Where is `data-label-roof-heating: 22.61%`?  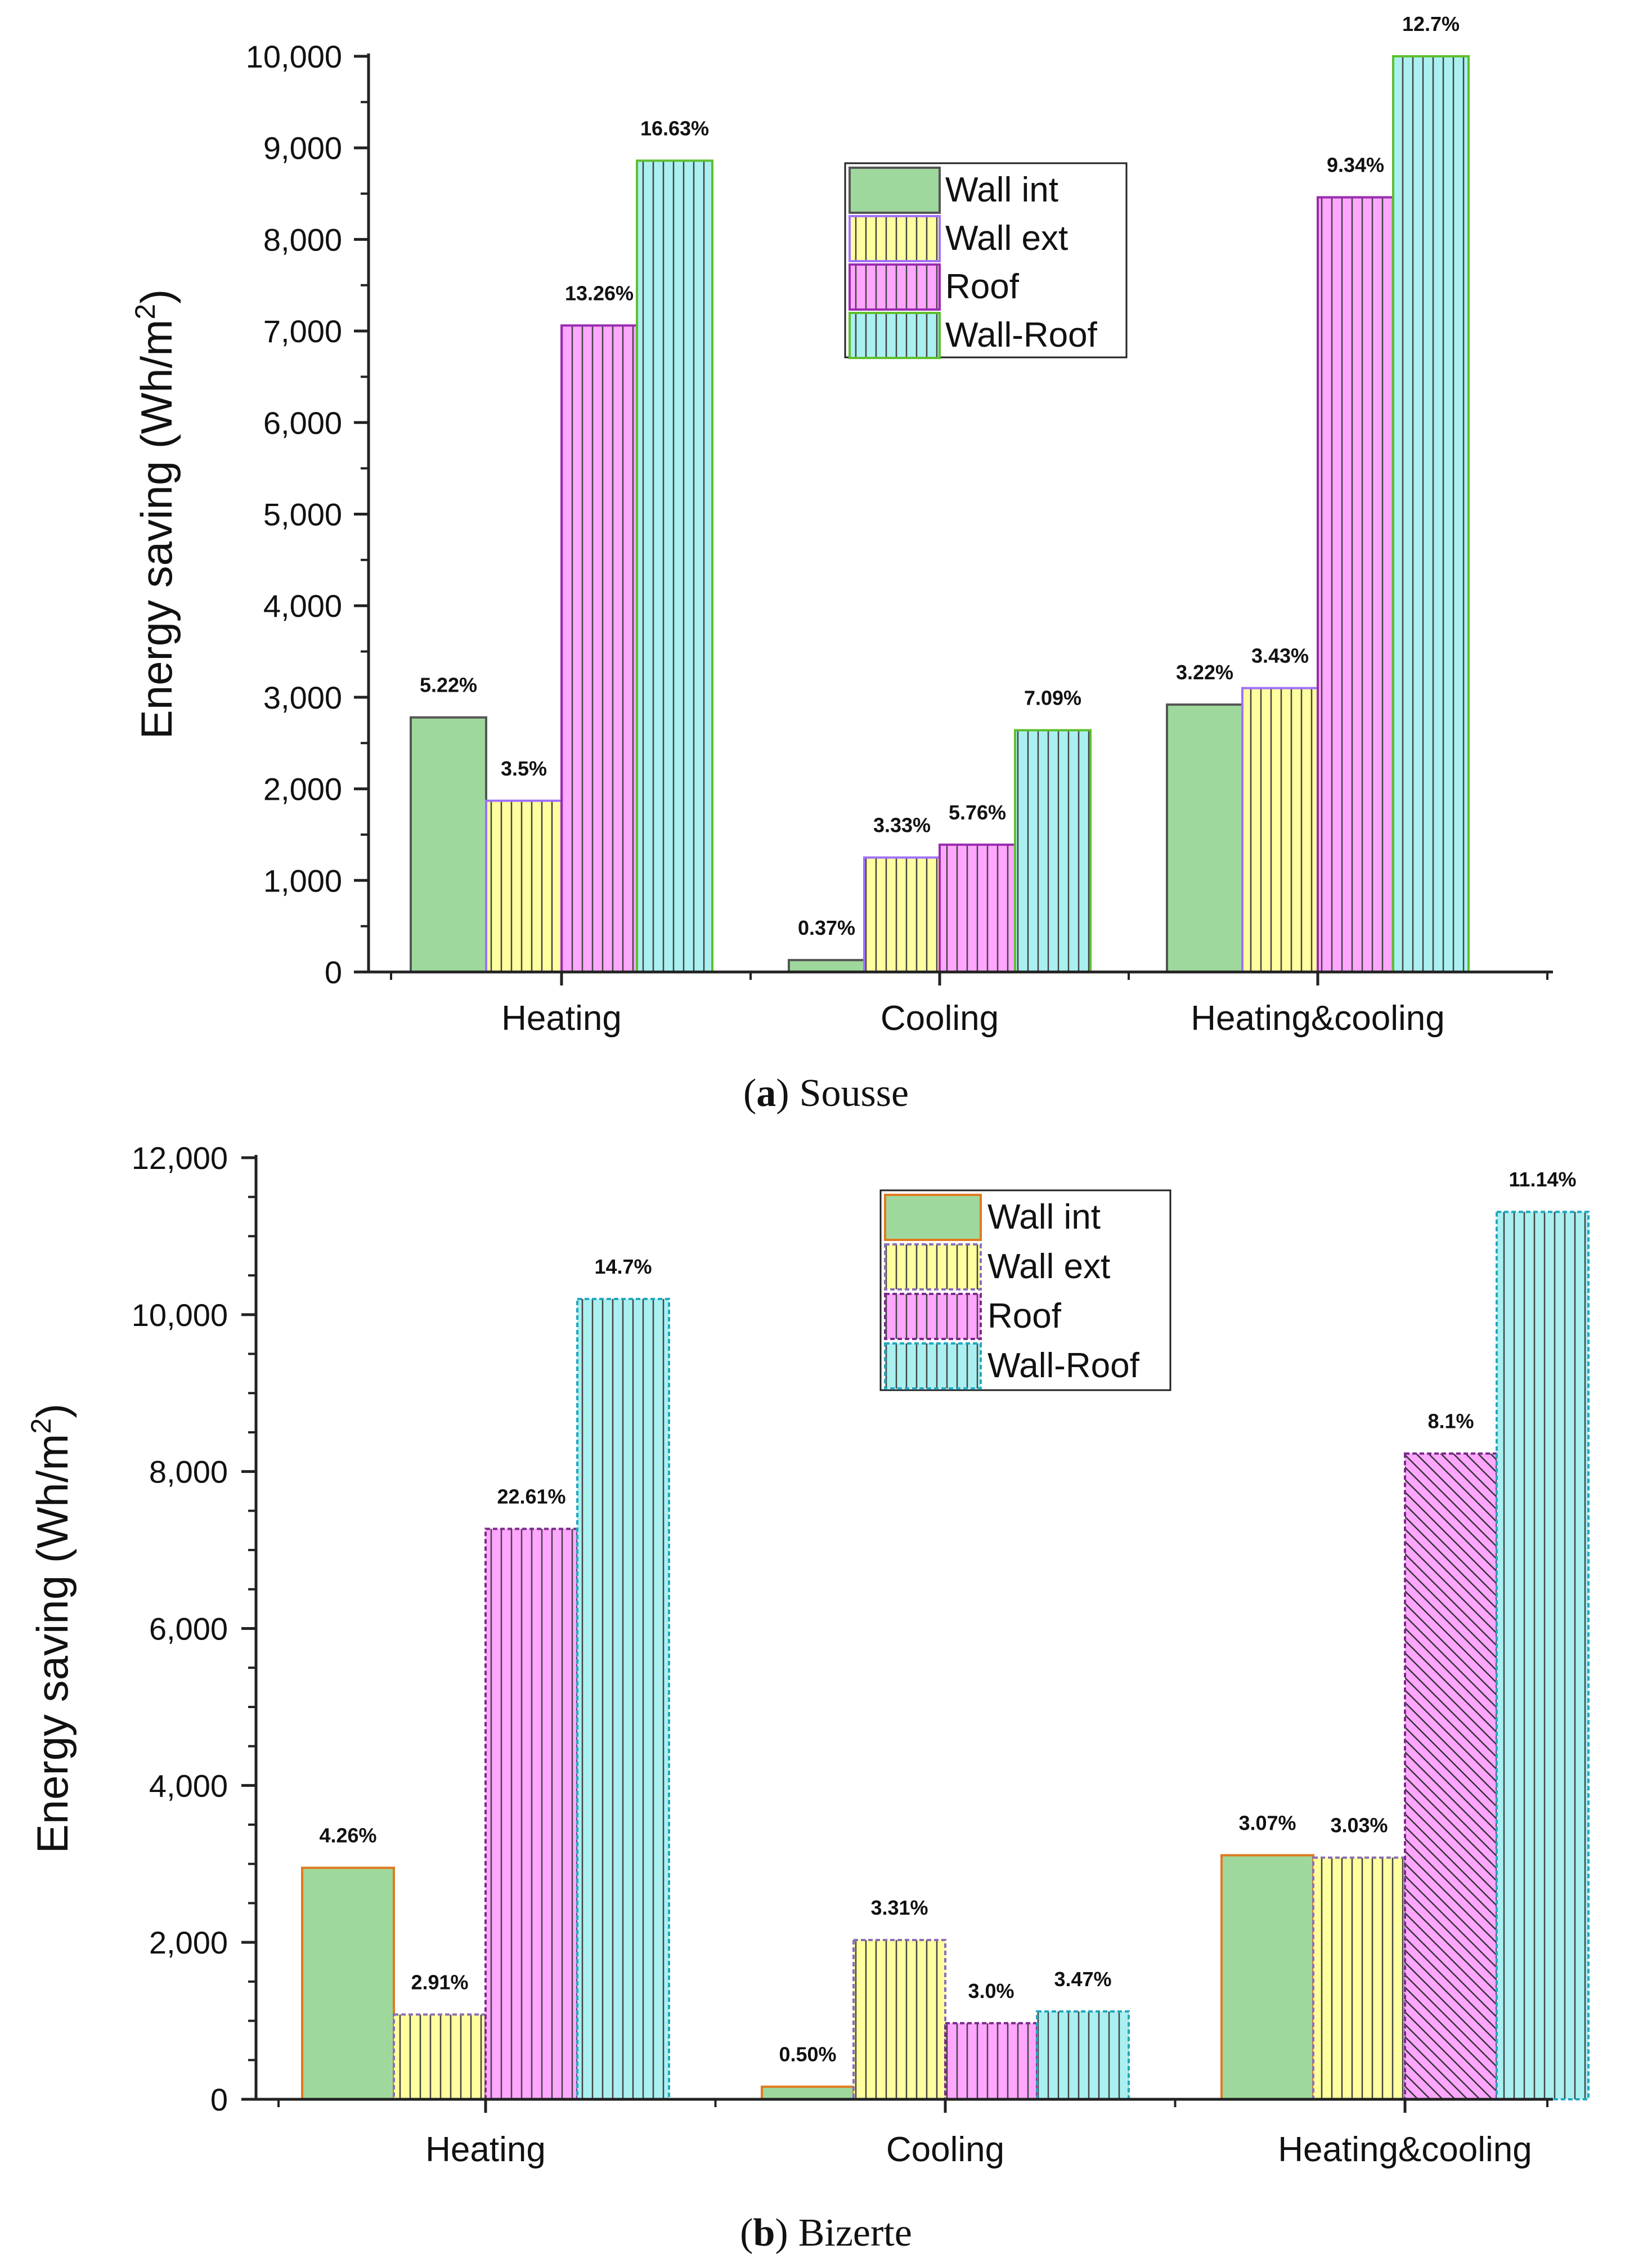
data-label-roof-heating: 22.61% is located at coordinates (531, 1496).